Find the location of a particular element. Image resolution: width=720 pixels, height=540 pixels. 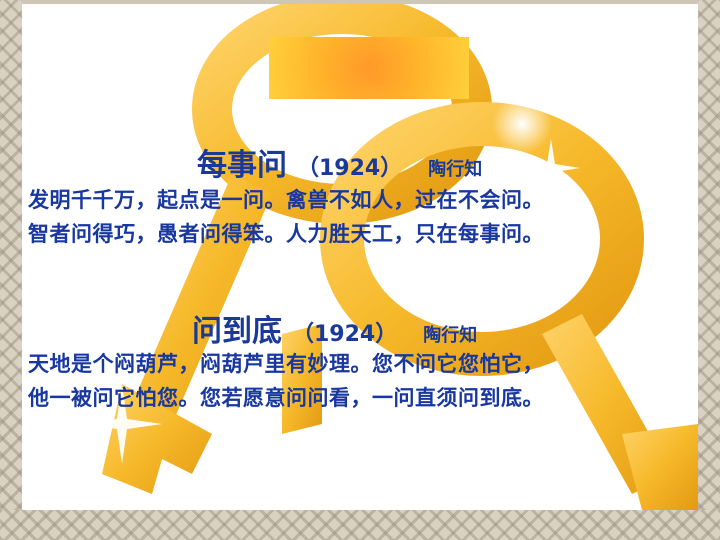

poem-line: 发明千千万，起点是一问。禽兽不如人，过在不会问。 is located at coordinates (286, 200).